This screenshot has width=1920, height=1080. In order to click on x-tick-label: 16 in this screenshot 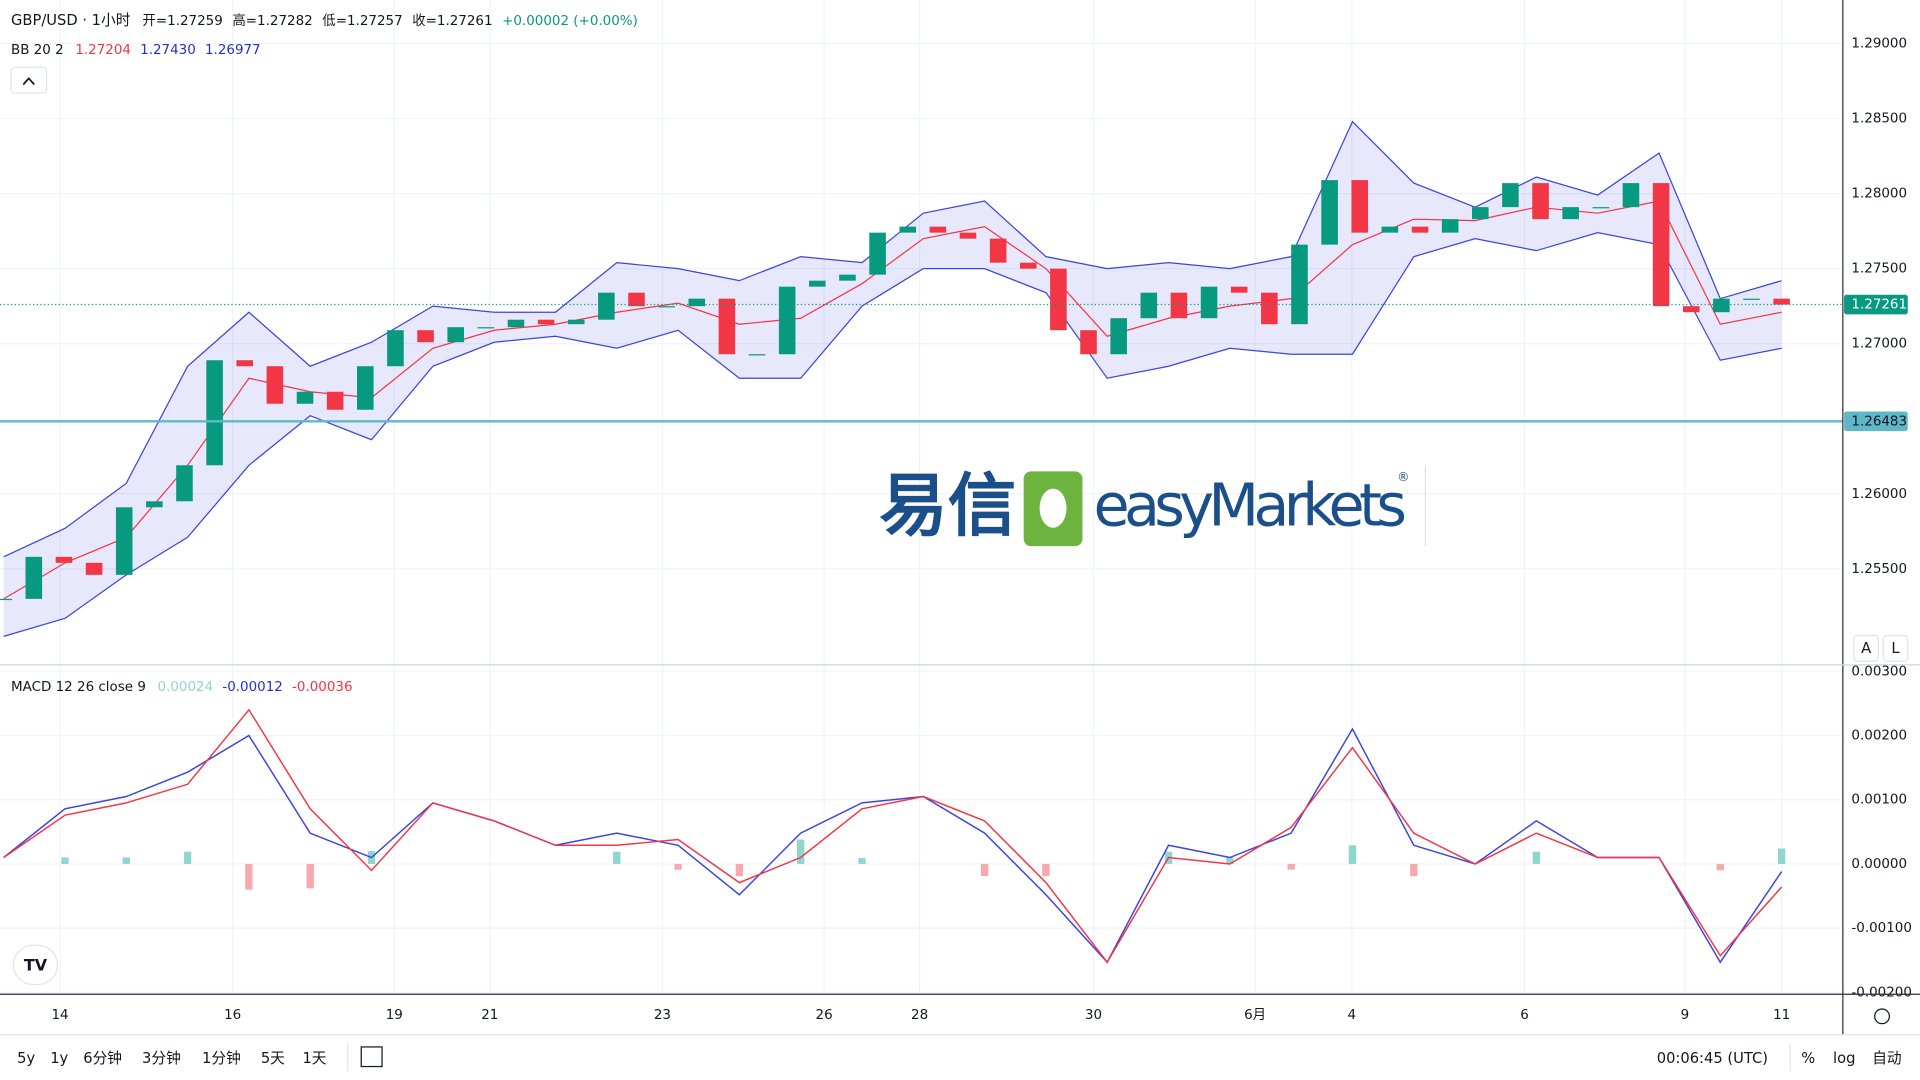, I will do `click(232, 1015)`.